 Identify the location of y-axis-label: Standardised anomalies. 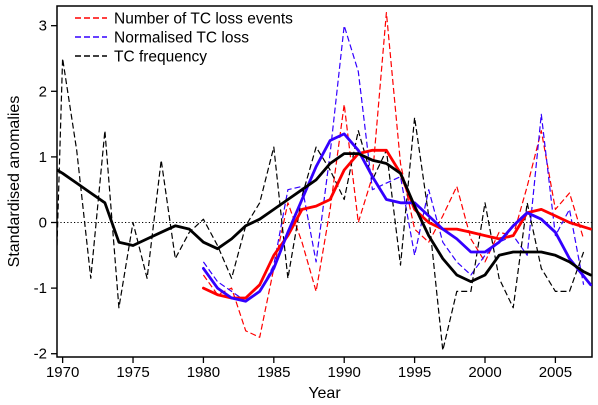
(14, 182).